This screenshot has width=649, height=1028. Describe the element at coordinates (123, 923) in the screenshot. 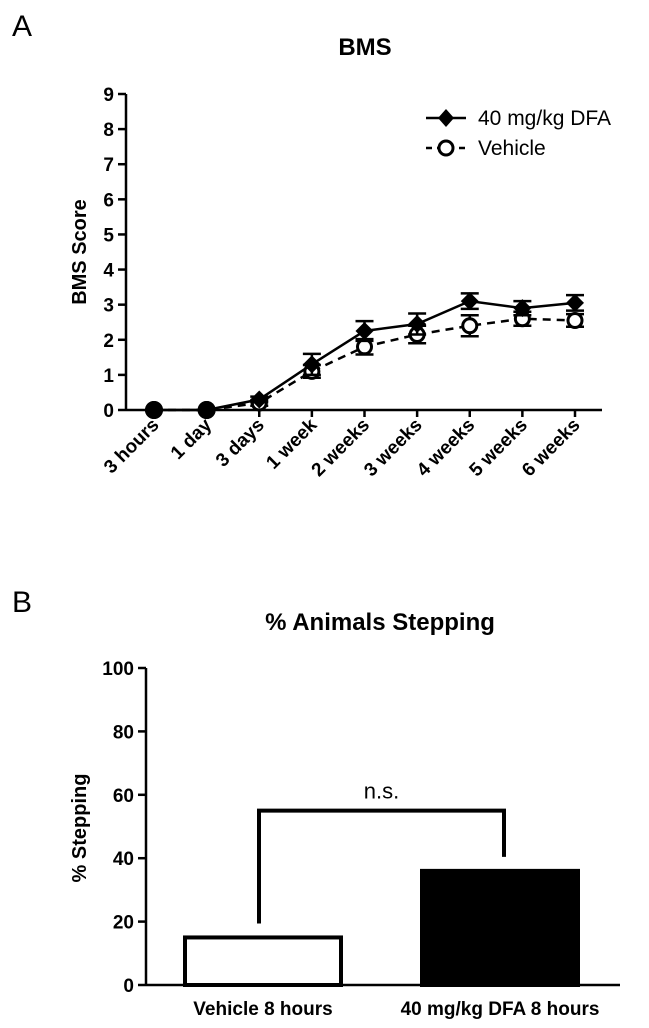

I see `chart-b-y-tick-label: 20` at that location.